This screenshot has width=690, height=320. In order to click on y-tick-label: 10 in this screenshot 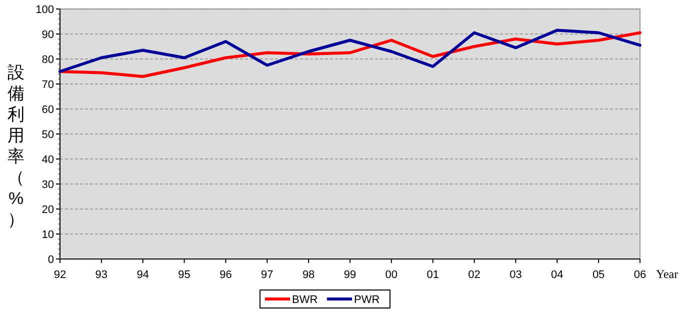, I will do `click(48, 235)`.